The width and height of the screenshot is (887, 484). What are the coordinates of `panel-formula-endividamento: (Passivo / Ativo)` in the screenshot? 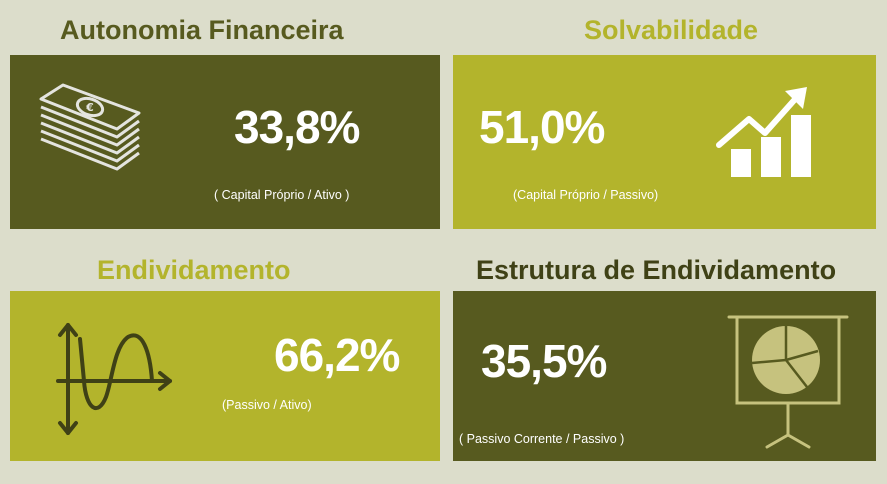 It's located at (267, 405).